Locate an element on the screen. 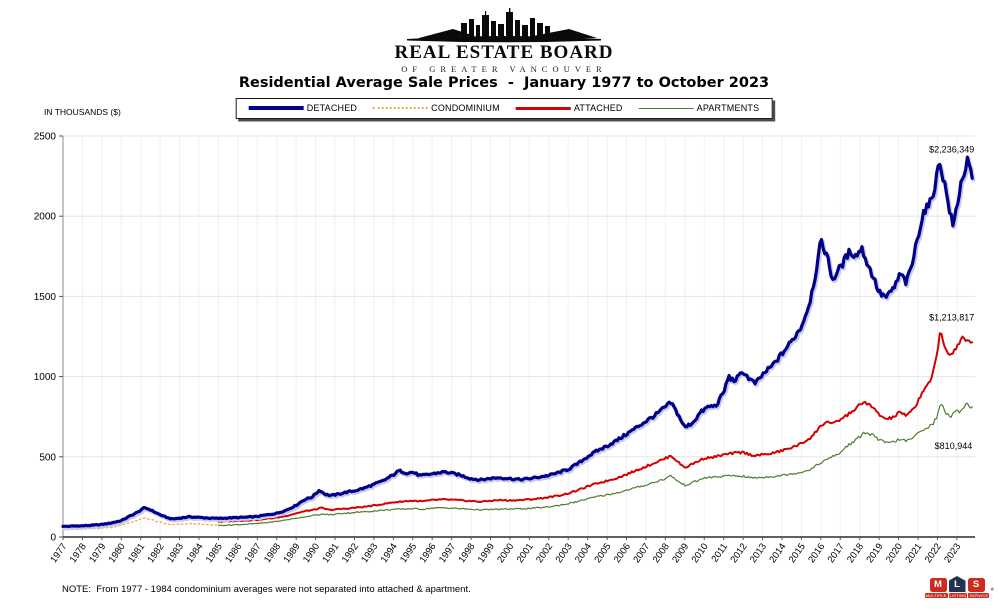 The width and height of the screenshot is (1008, 612). x-tick-label-2022: 2022 is located at coordinates (933, 553).